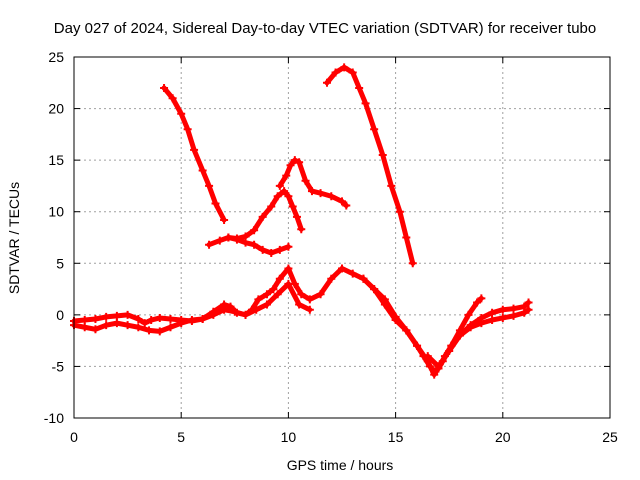  What do you see at coordinates (56, 212) in the screenshot?
I see `y-tick-label: 10` at bounding box center [56, 212].